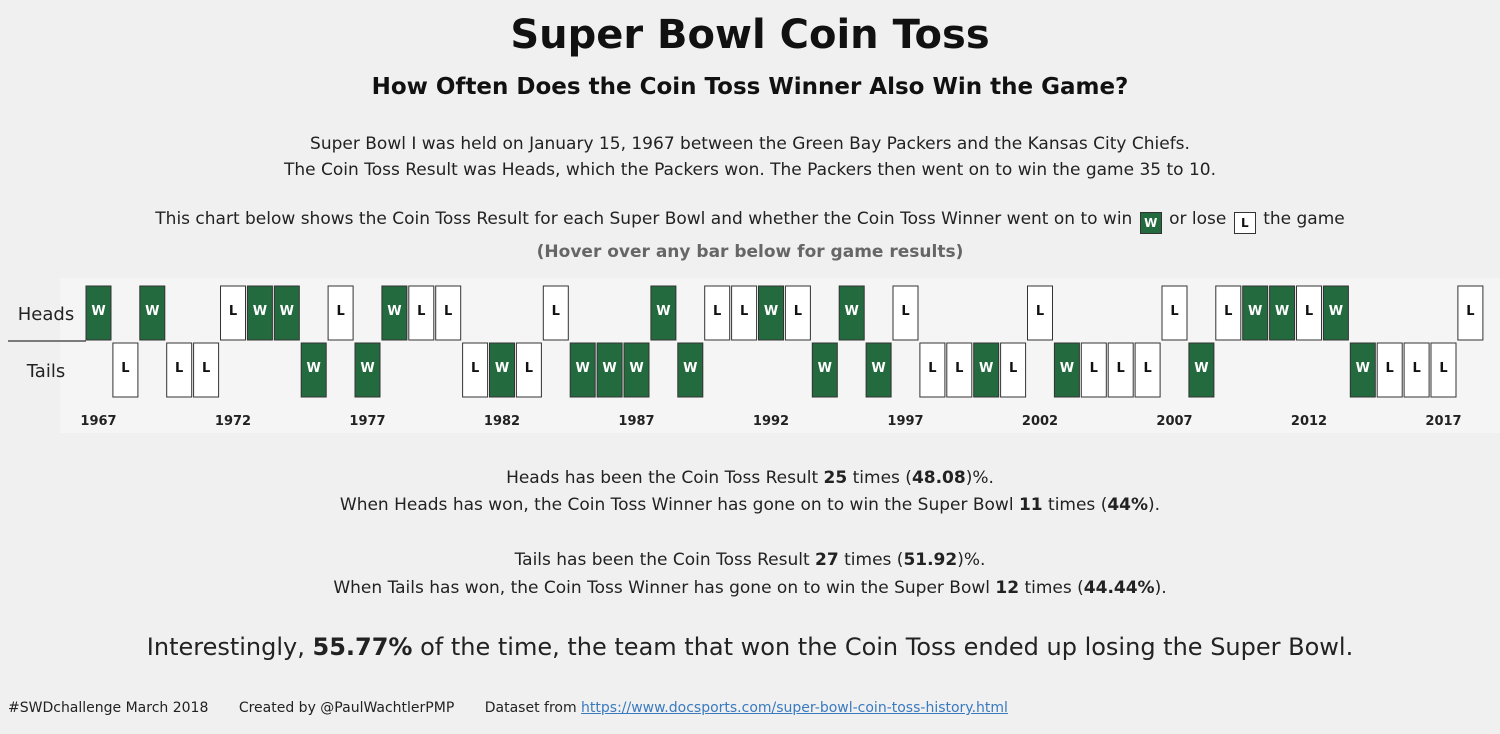  Describe the element at coordinates (206, 368) in the screenshot. I see `cell-label-1971: L` at that location.